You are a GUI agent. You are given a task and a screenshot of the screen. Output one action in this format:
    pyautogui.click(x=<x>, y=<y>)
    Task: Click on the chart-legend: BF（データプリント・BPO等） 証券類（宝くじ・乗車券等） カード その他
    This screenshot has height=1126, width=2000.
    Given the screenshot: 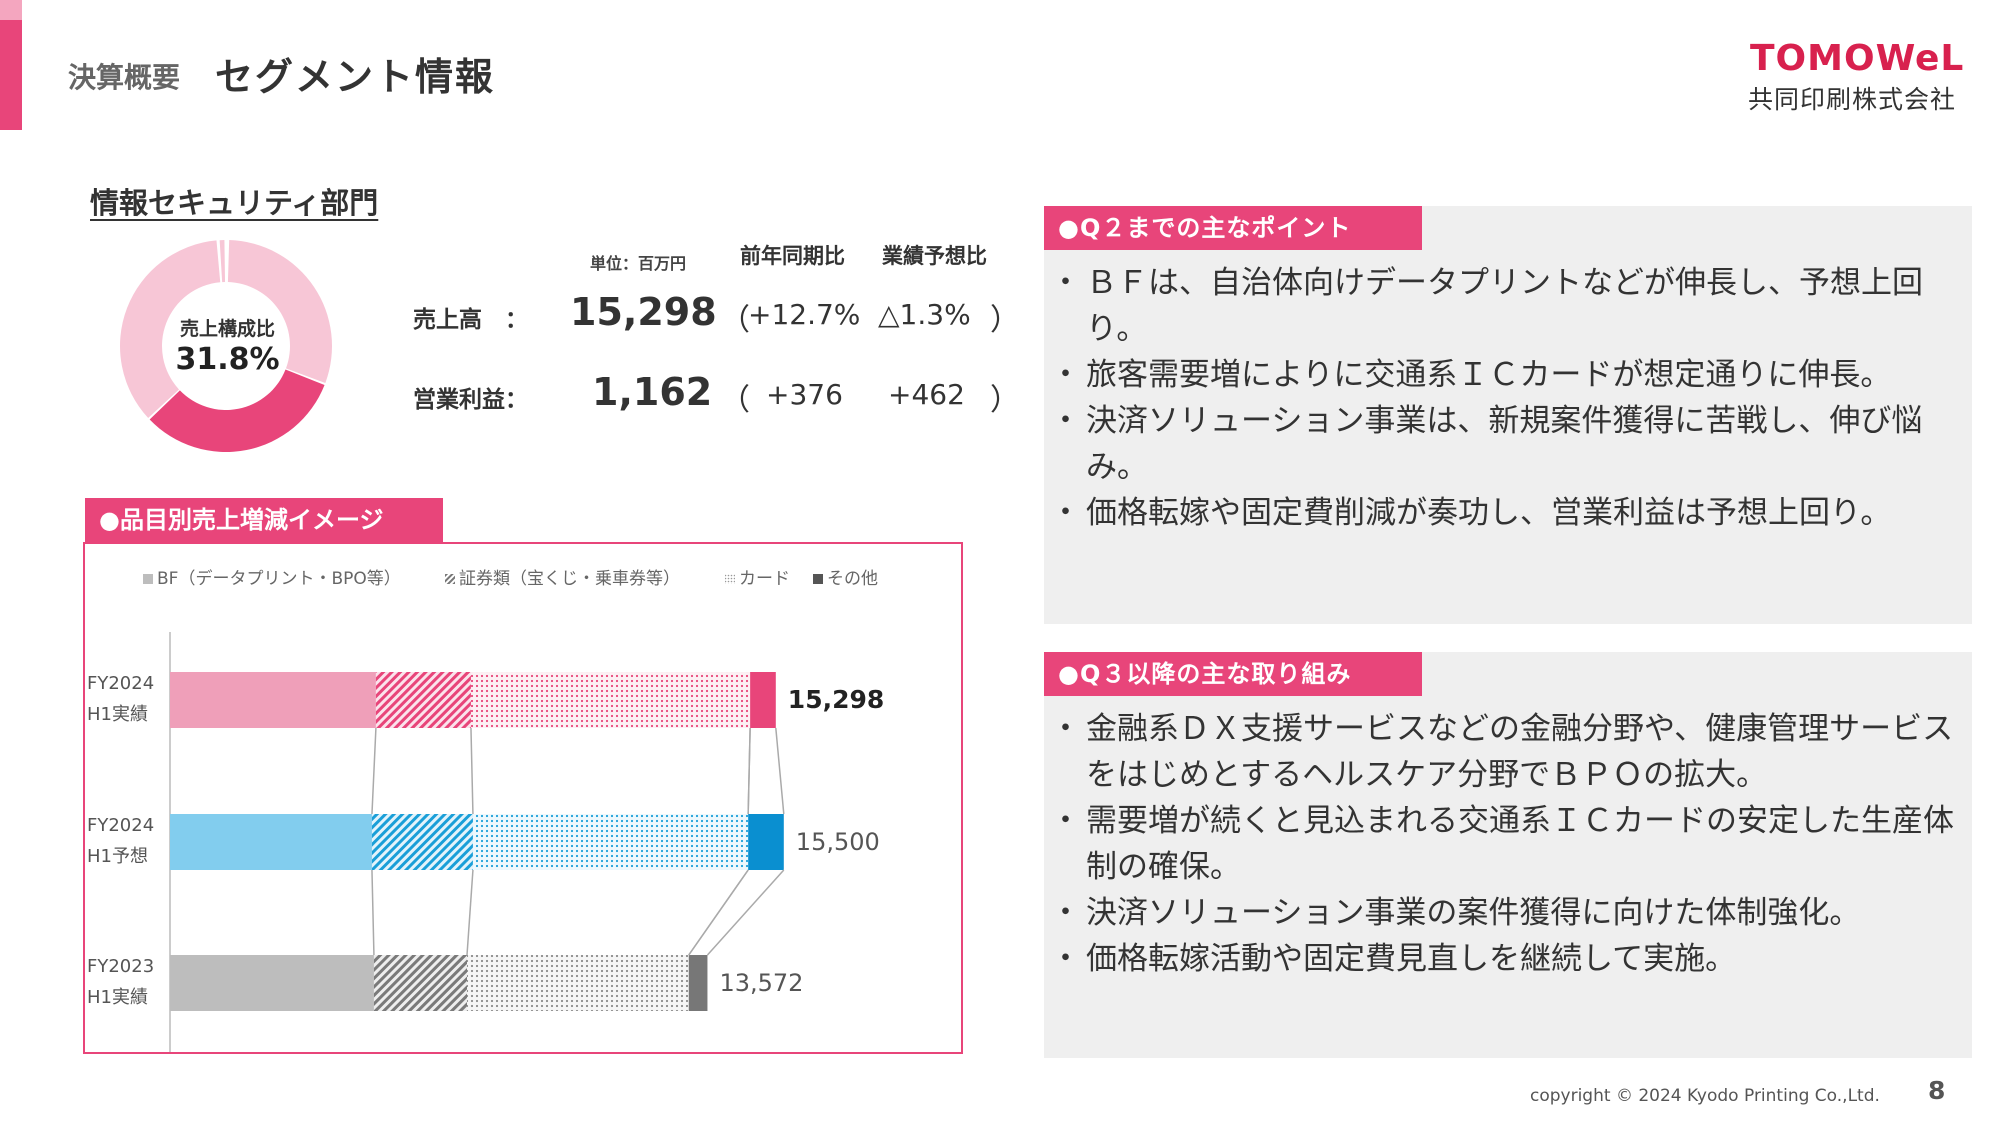 What is the action you would take?
    pyautogui.click(x=510, y=578)
    